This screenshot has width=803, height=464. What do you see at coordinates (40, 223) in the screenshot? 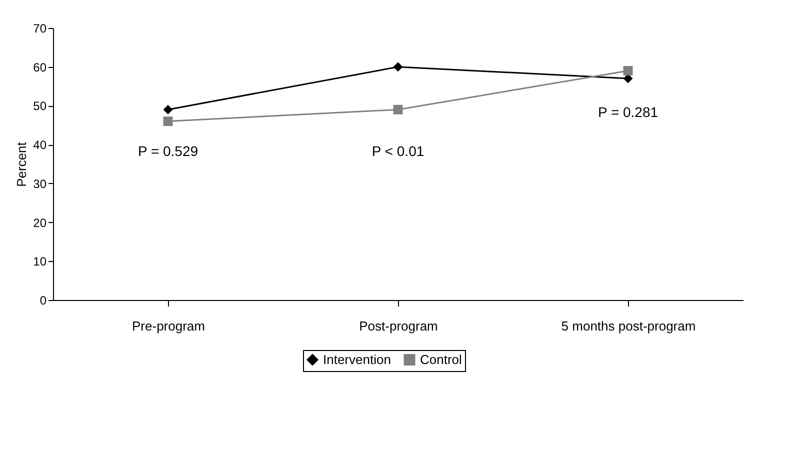
I see `y-tick-label: 20` at bounding box center [40, 223].